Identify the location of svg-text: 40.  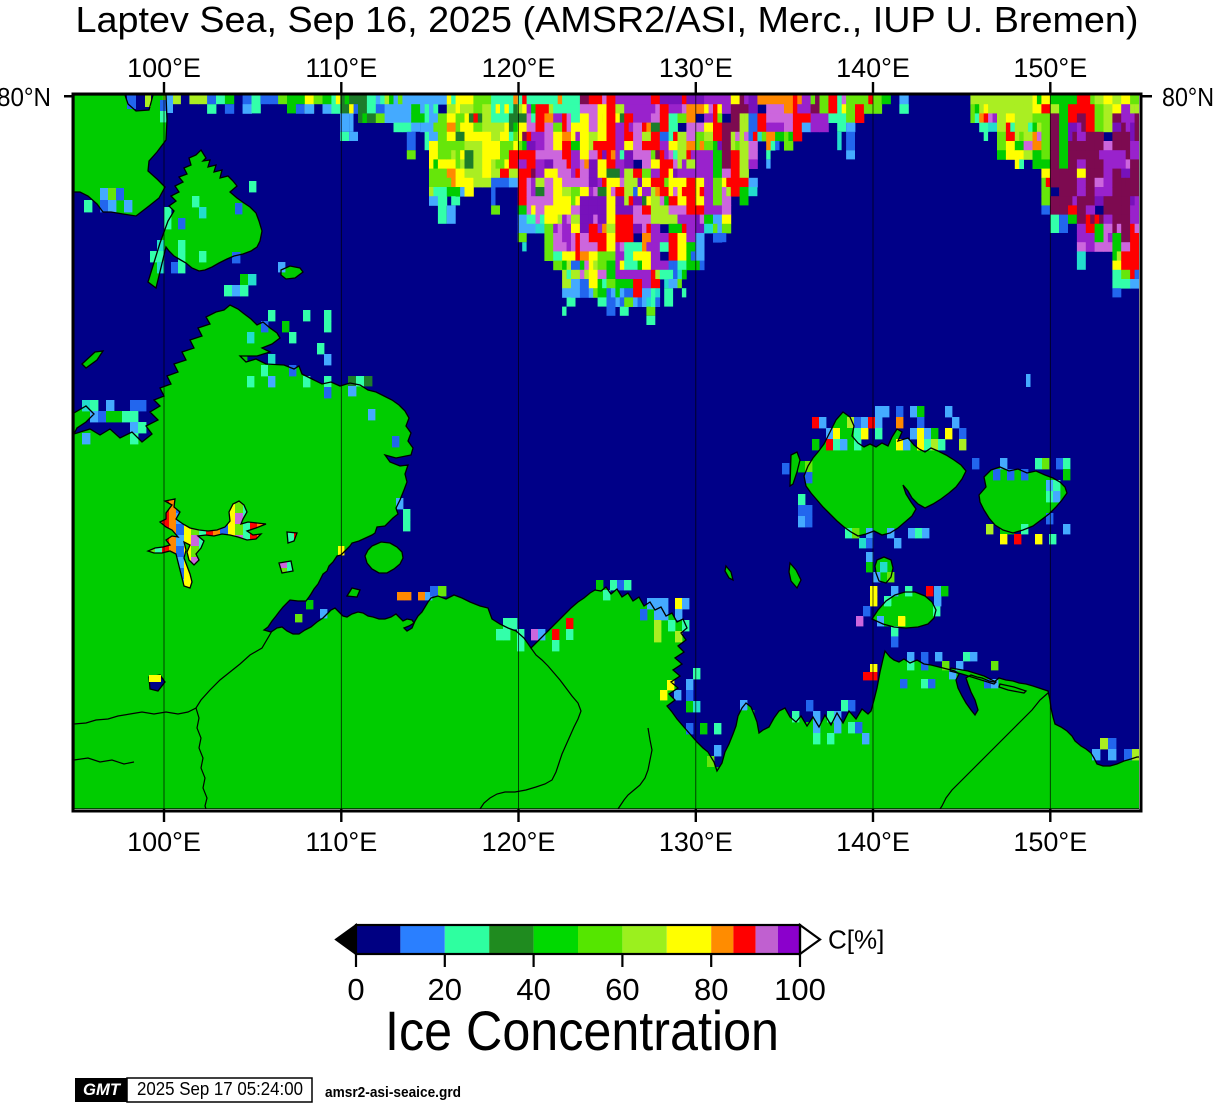
(533, 989).